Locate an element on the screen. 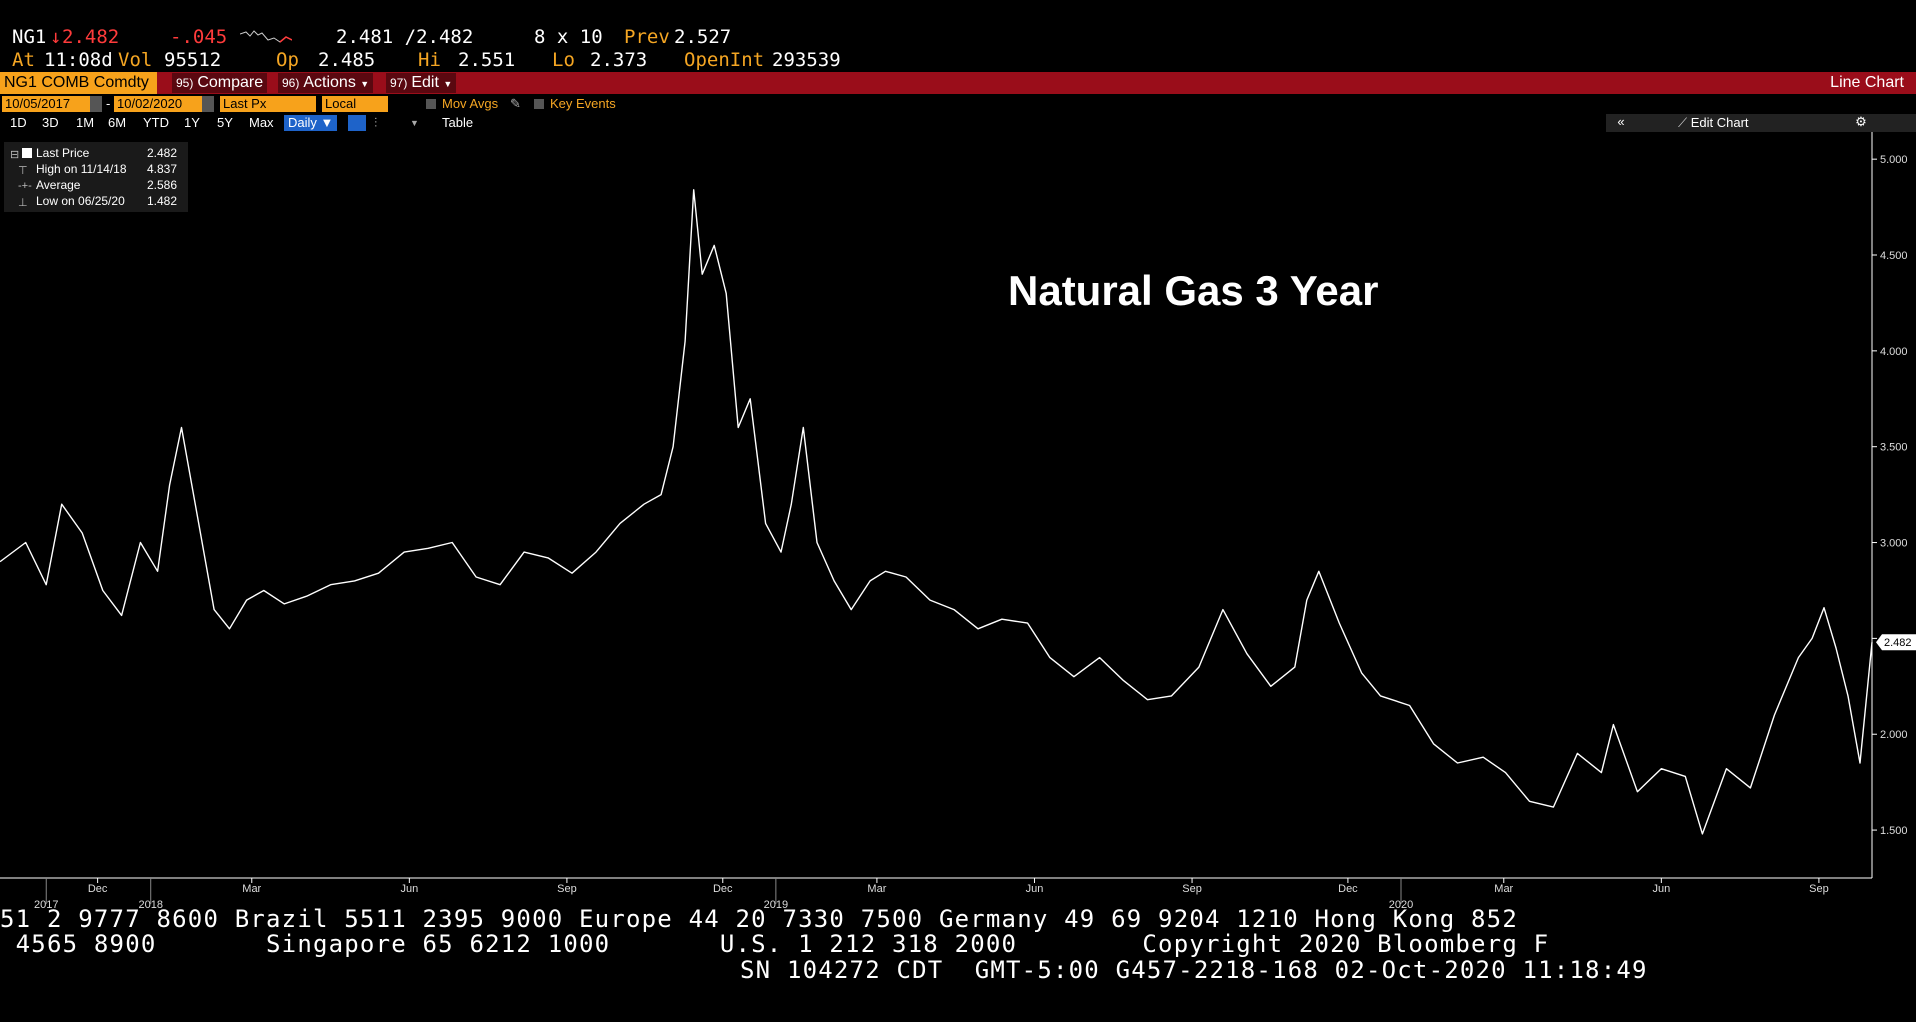  range-1y: 1Y is located at coordinates (192, 122).